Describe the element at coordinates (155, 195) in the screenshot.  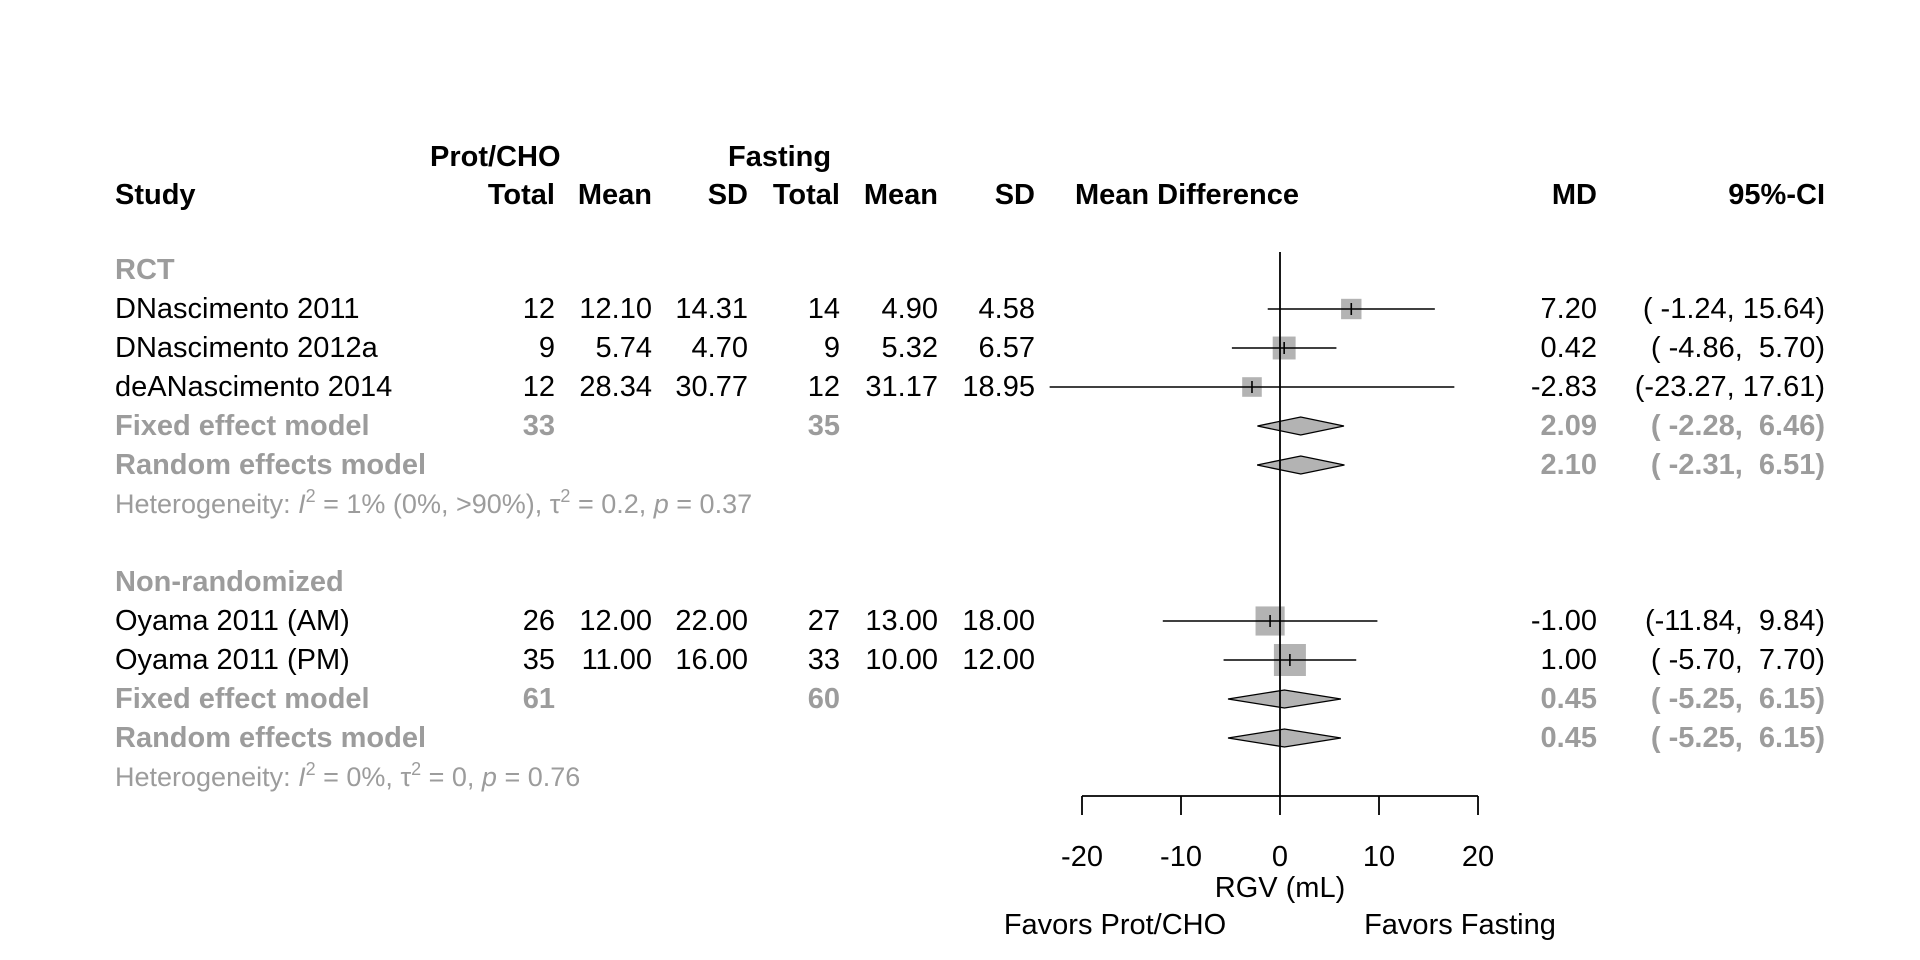
I see `study-header: Study` at that location.